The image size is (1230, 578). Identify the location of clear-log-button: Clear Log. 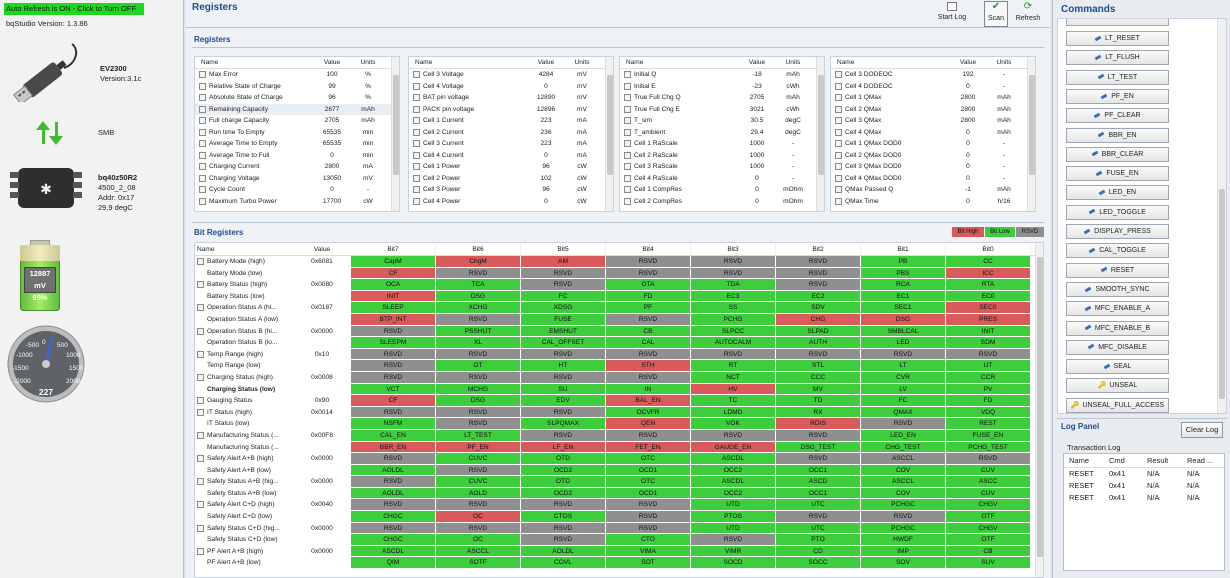
(1202, 430).